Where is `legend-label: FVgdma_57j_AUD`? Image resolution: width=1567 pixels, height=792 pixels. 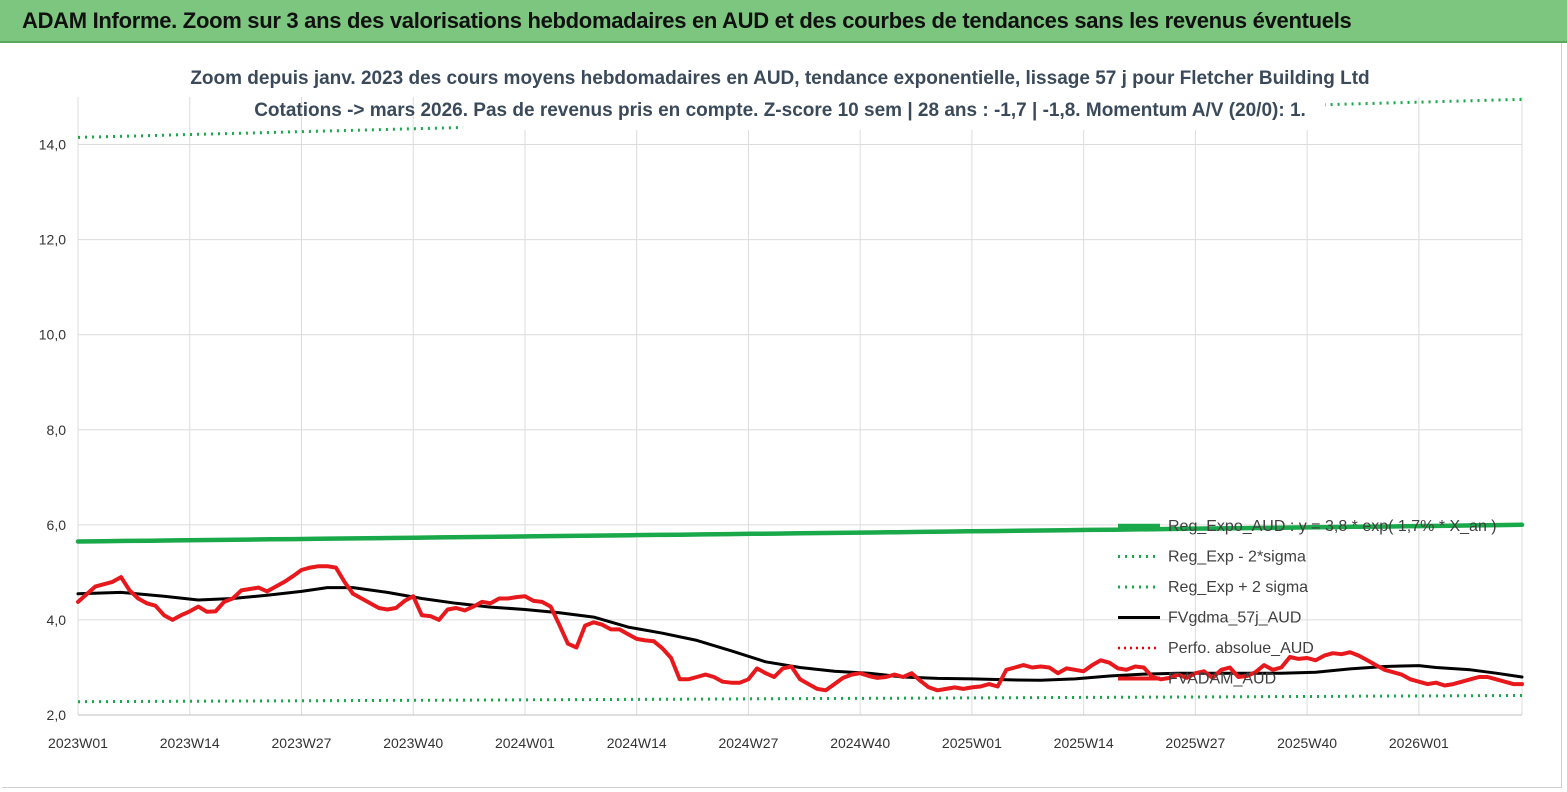 legend-label: FVgdma_57j_AUD is located at coordinates (1234, 618).